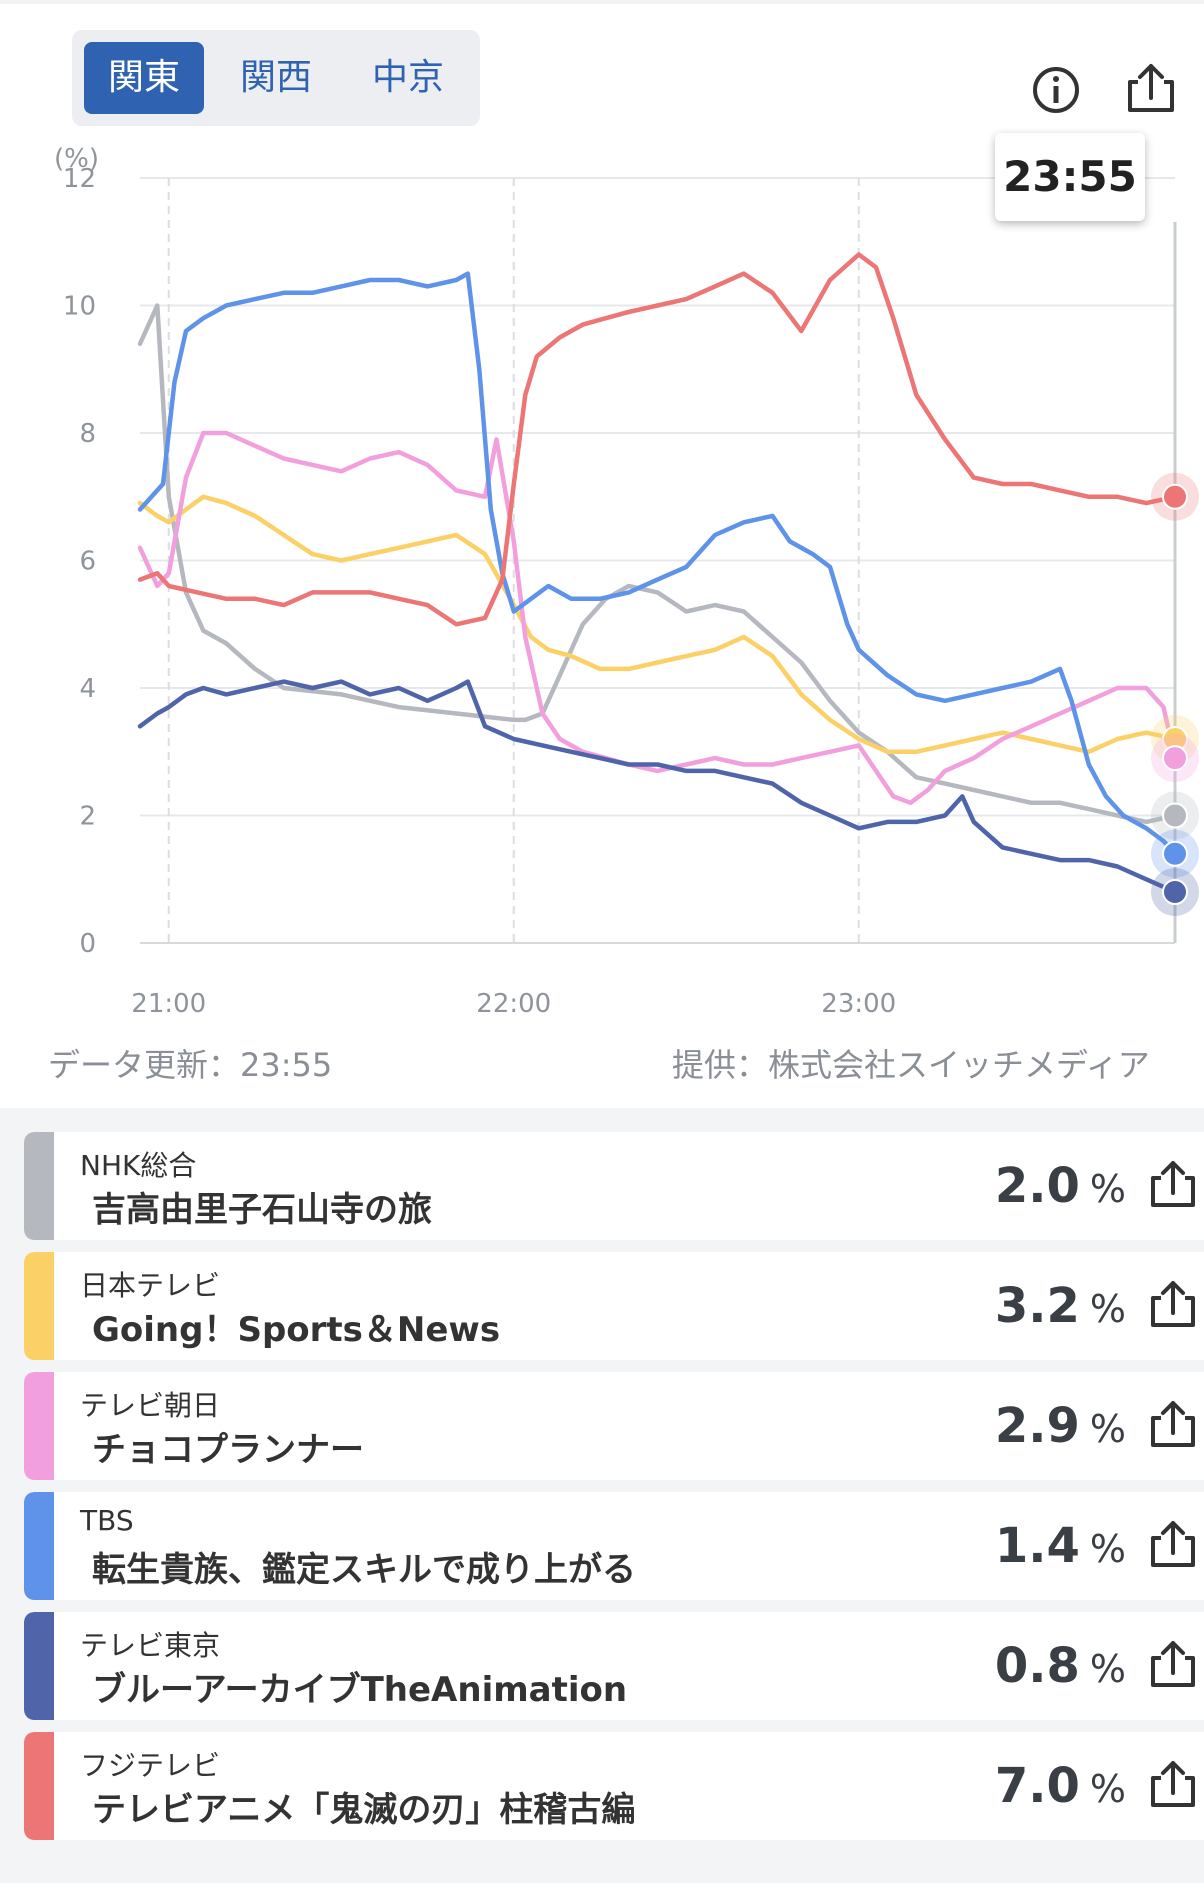 The height and width of the screenshot is (1883, 1204). Describe the element at coordinates (296, 1330) in the screenshot. I see `program-title: Going！Sports＆News` at that location.